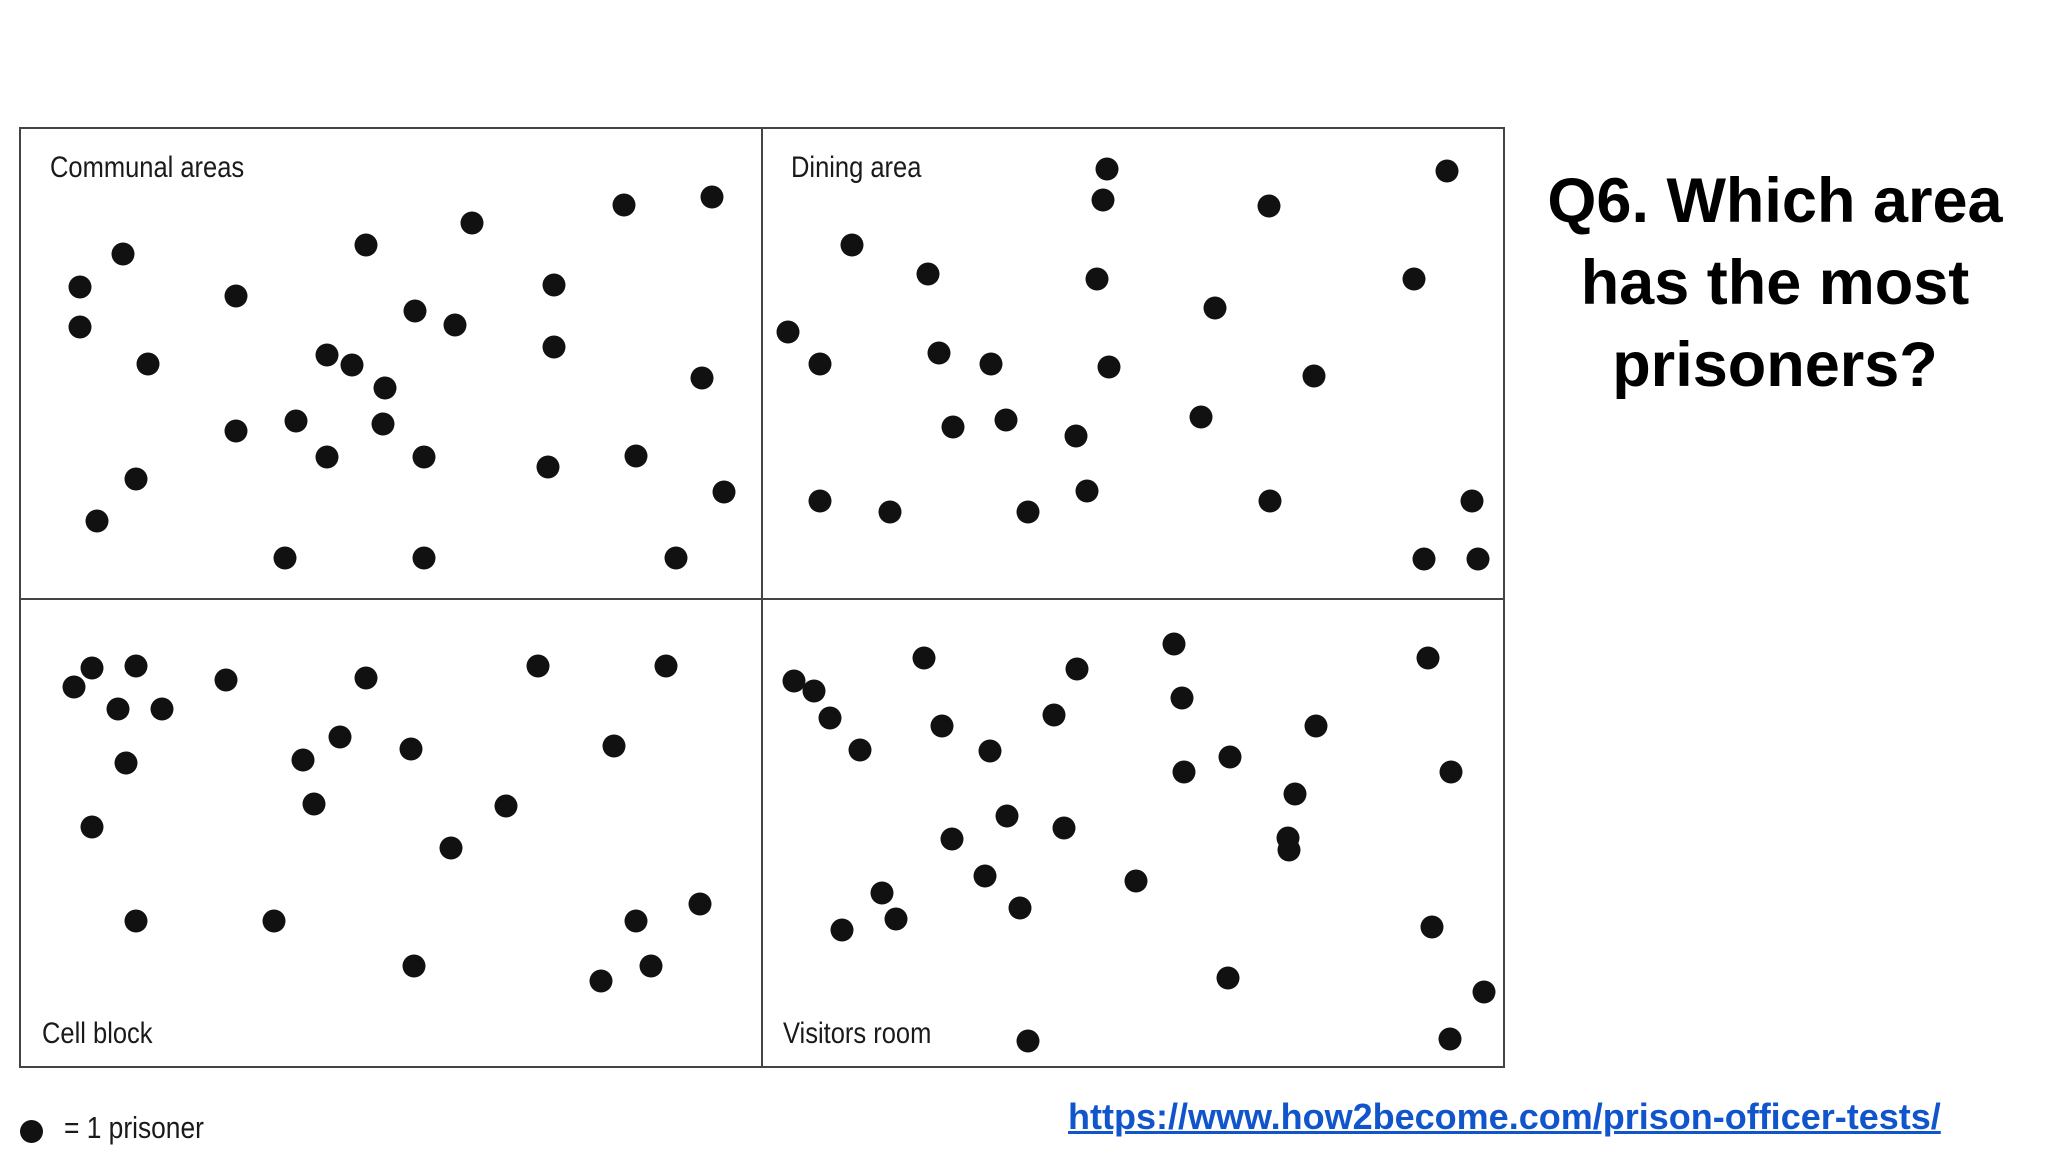 Image resolution: width=2048 pixels, height=1152 pixels. I want to click on area-label-communal: Communal areas, so click(147, 167).